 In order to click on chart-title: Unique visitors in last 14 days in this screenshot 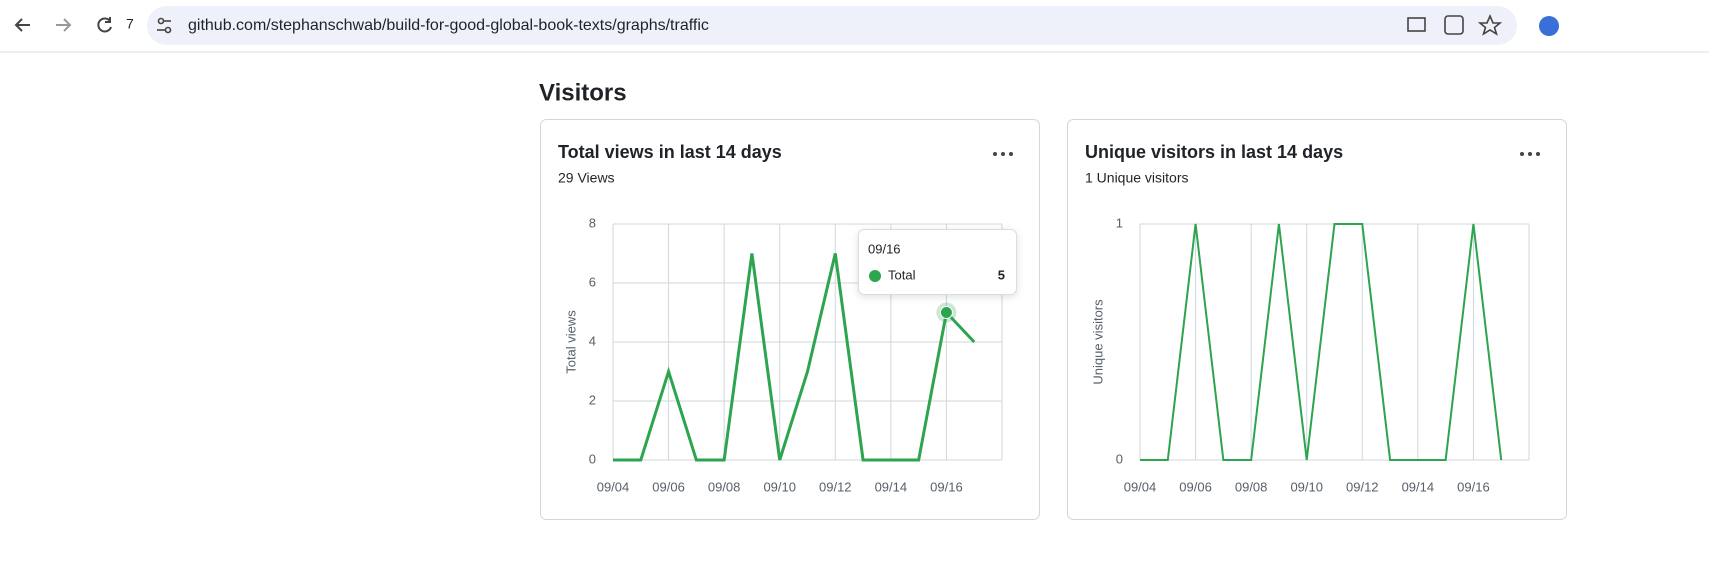, I will do `click(1214, 152)`.